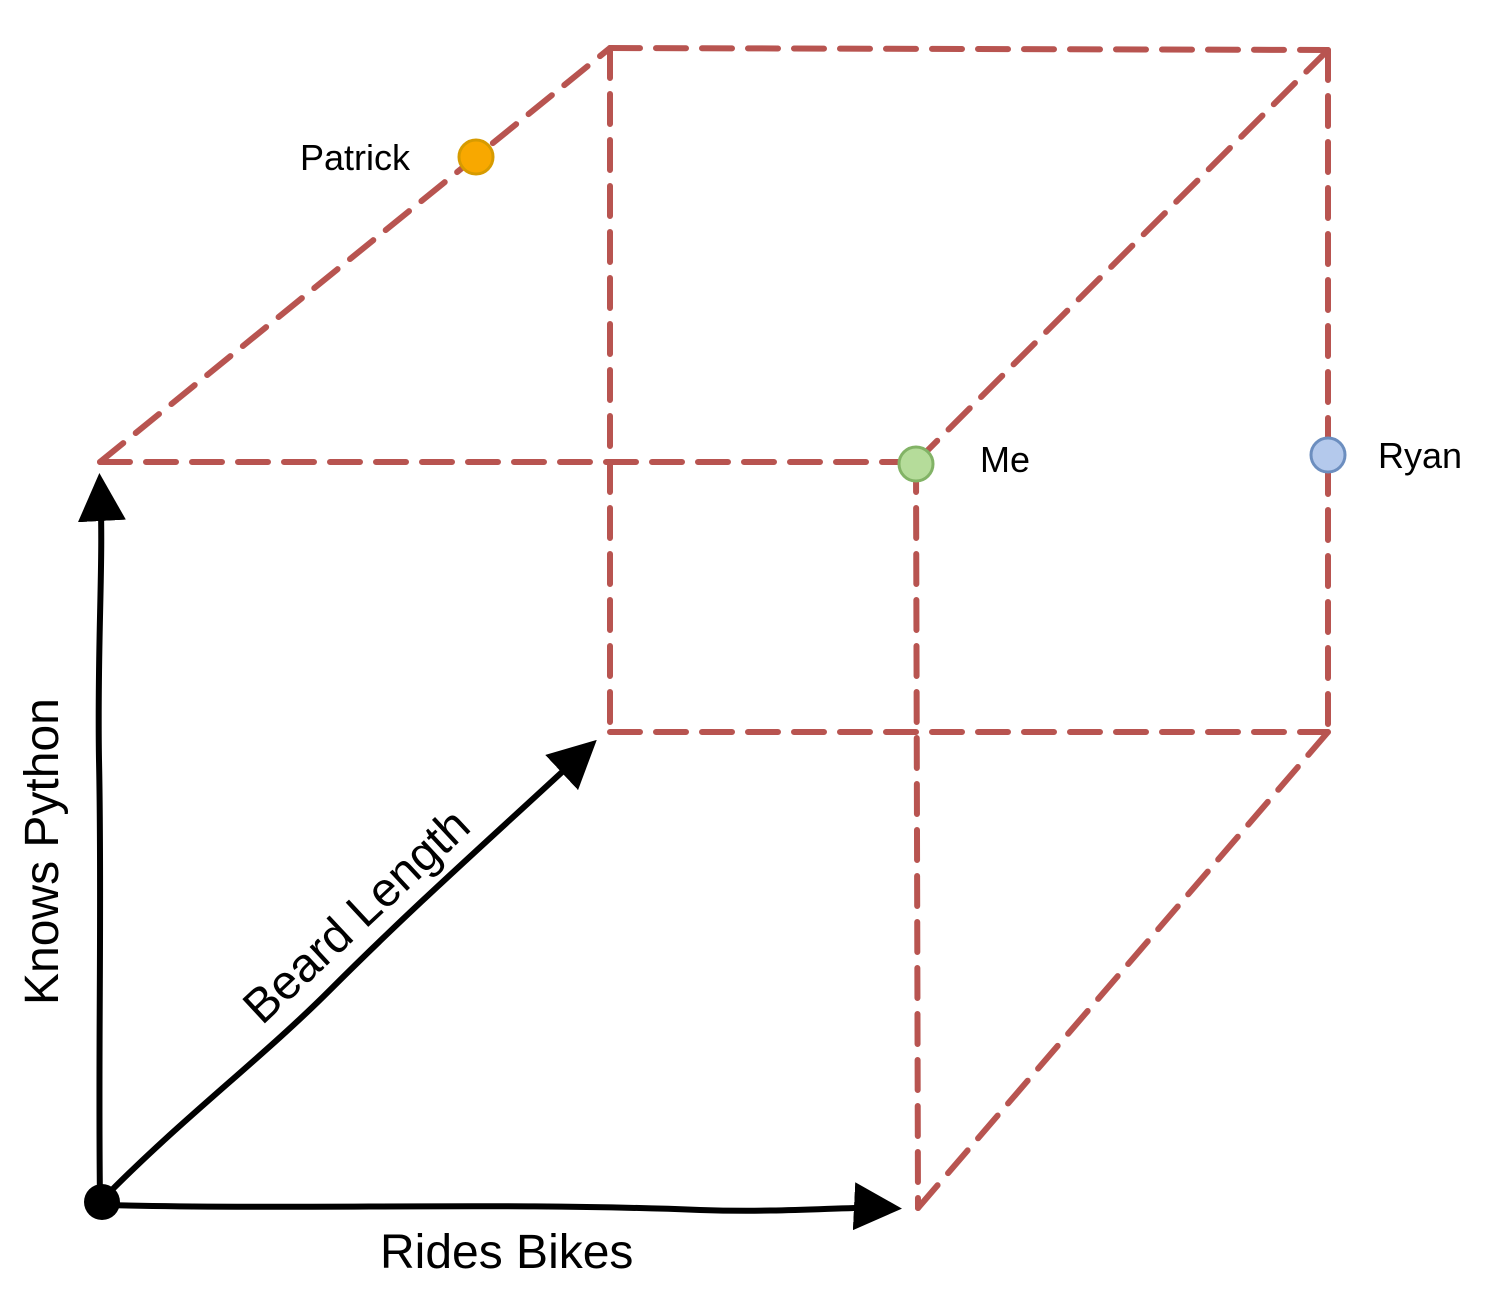 This screenshot has height=1292, width=1508. I want to click on point-patrick, so click(476, 157).